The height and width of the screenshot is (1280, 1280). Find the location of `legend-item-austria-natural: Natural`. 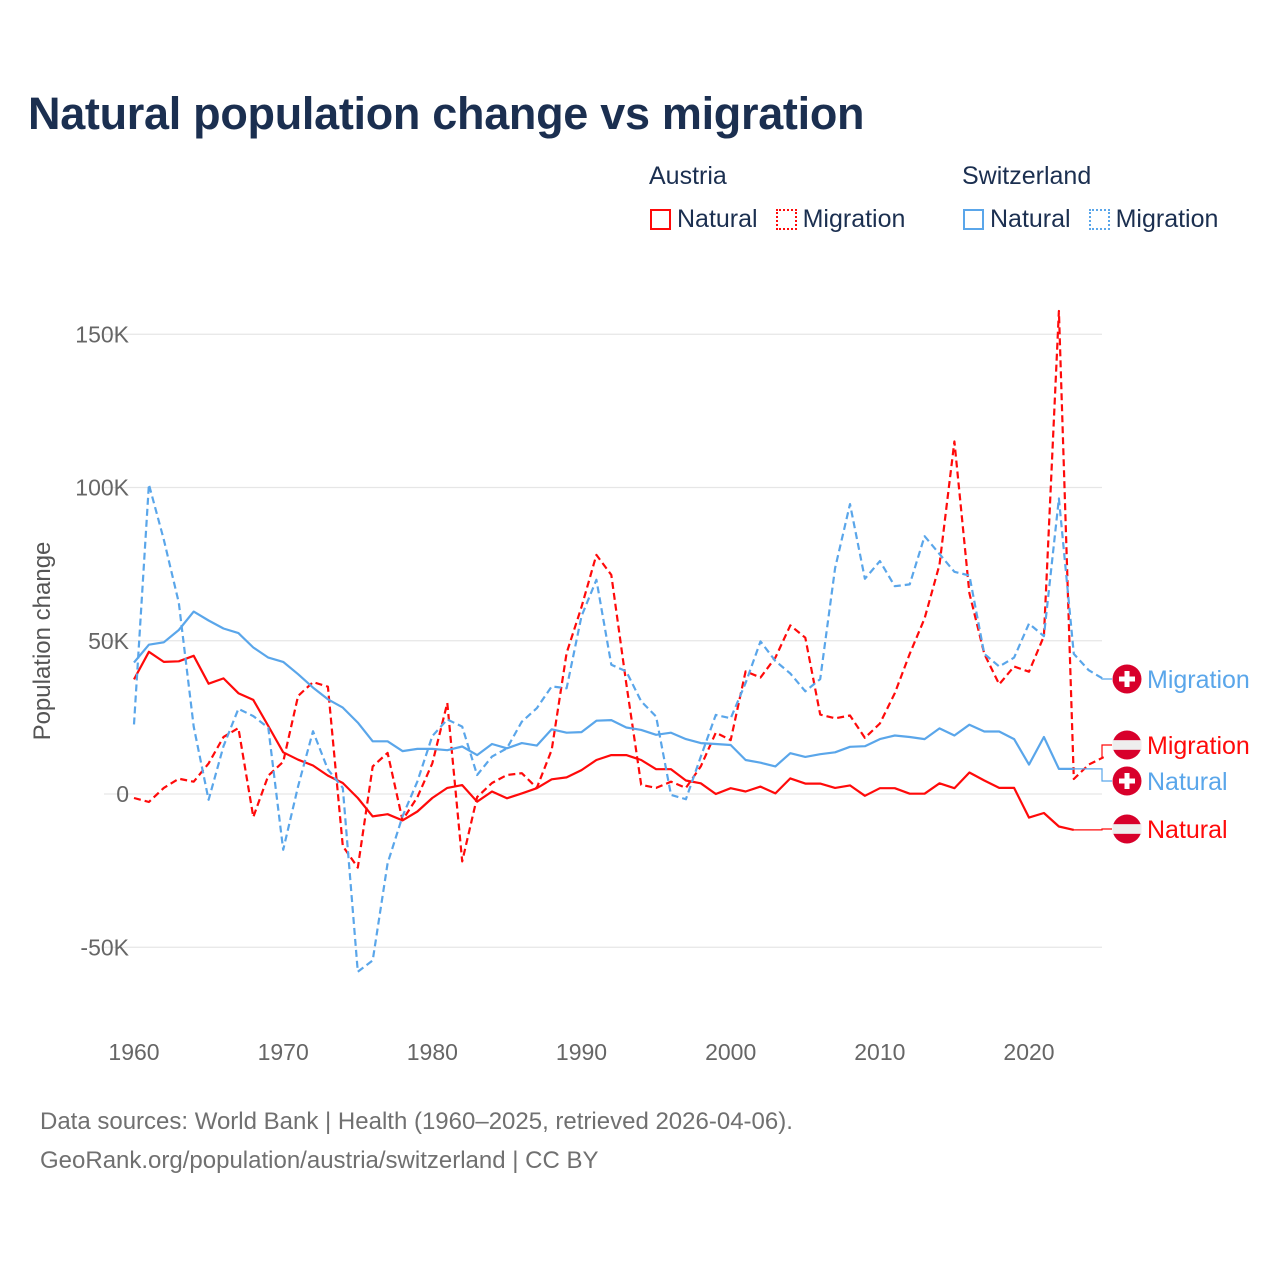

legend-item-austria-natural: Natural is located at coordinates (704, 219).